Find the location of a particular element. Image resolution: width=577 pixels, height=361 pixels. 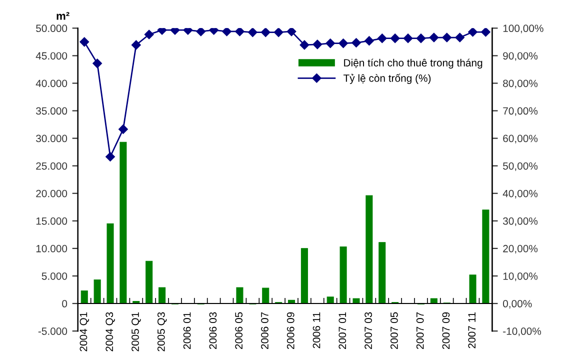

x-tick-label: 2007 09 is located at coordinates (446, 330).